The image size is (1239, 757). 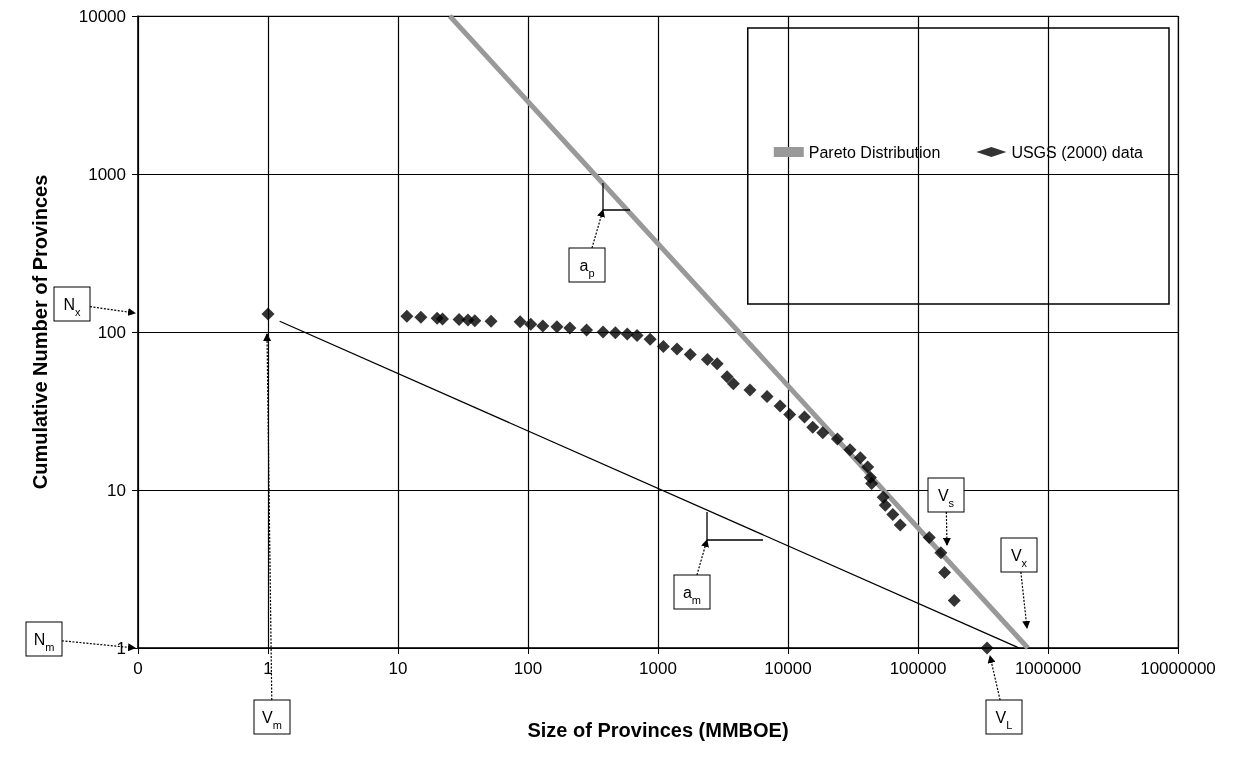 What do you see at coordinates (272, 720) in the screenshot?
I see `text: V$_{m}$` at bounding box center [272, 720].